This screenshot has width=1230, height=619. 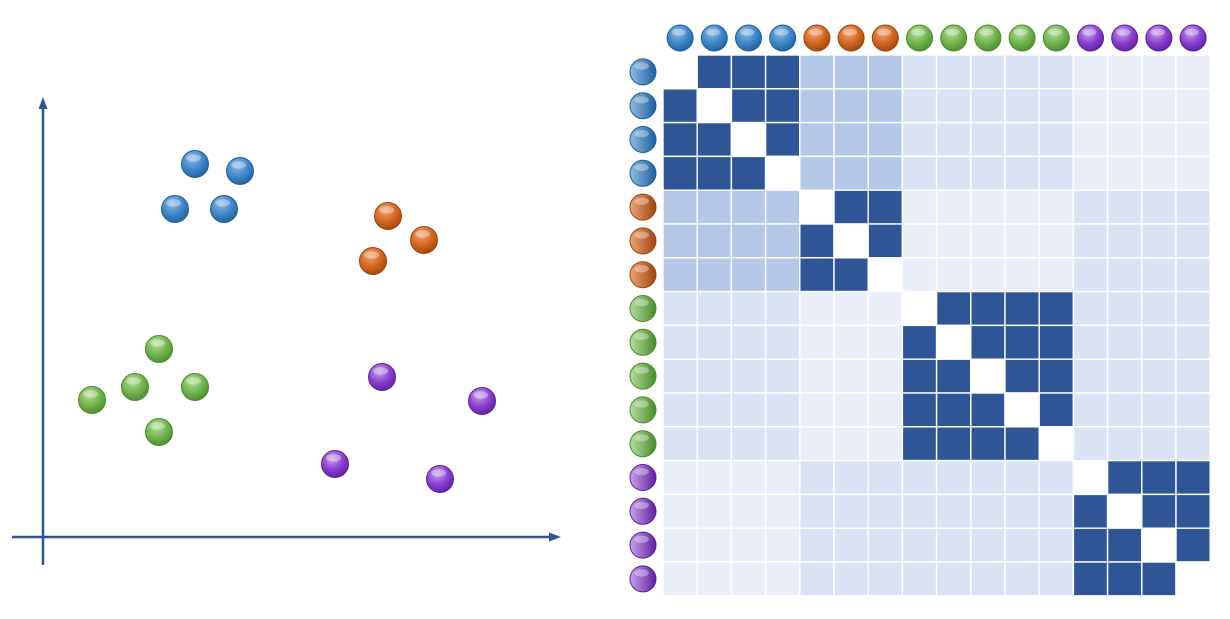 I want to click on scatter-point-purple, so click(x=382, y=377).